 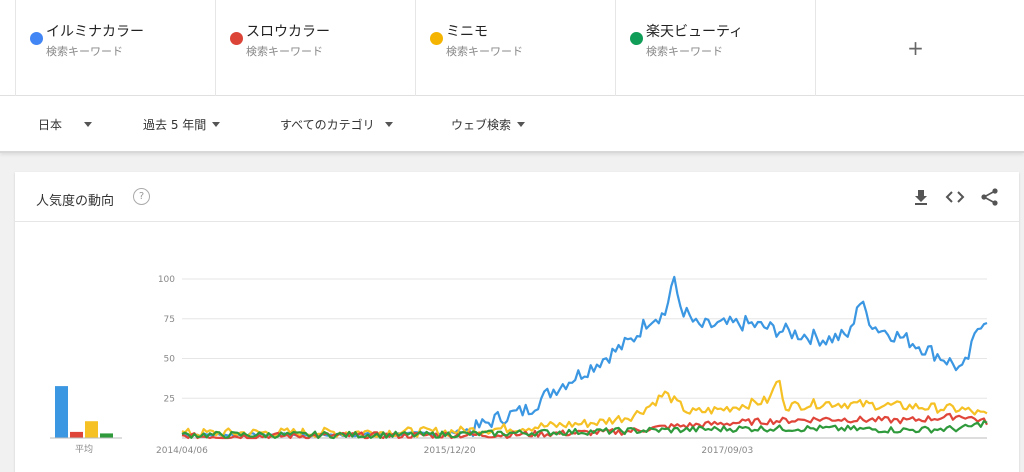 I want to click on period-dropdown: 過去 5 年間, so click(x=182, y=124).